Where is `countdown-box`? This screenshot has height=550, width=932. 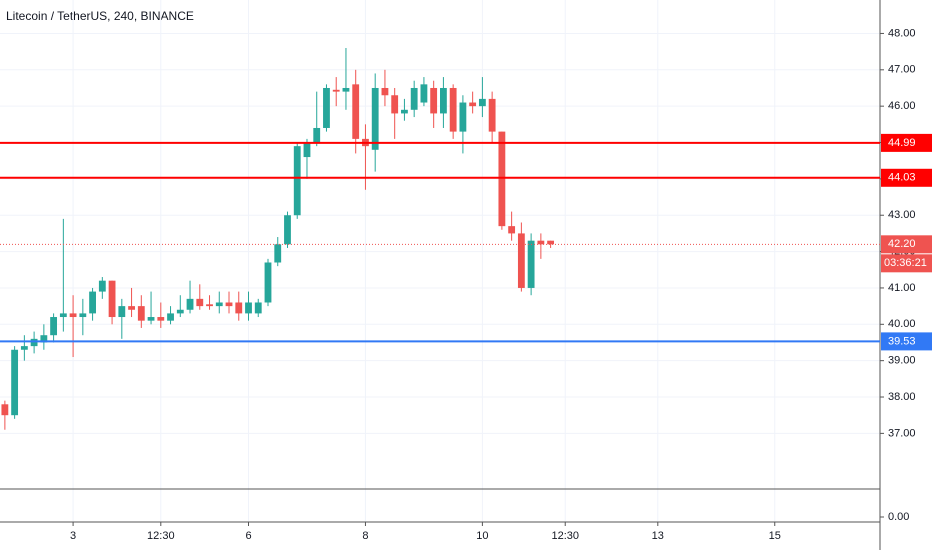 countdown-box is located at coordinates (906, 263).